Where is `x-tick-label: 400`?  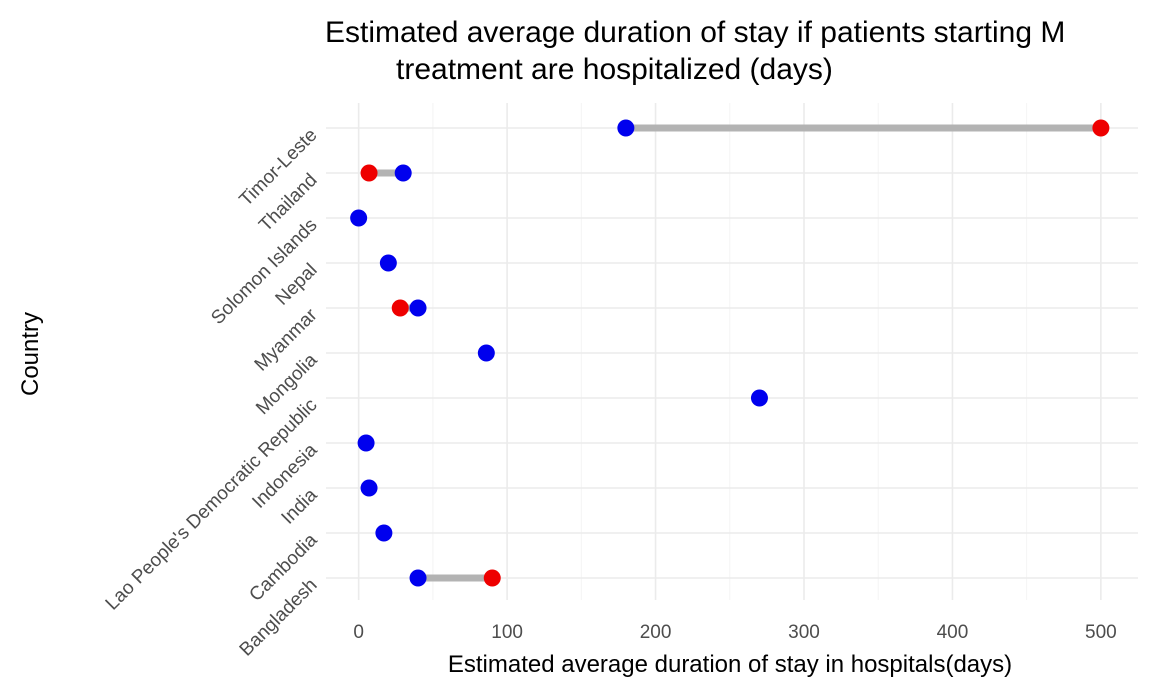 x-tick-label: 400 is located at coordinates (953, 632).